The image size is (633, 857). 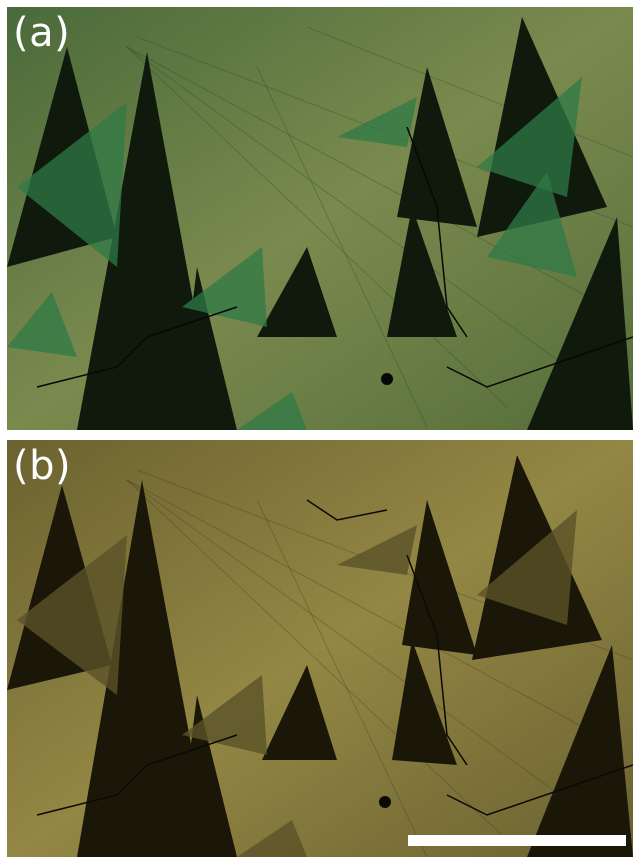 I want to click on panel-label-b: (b), so click(x=42, y=466).